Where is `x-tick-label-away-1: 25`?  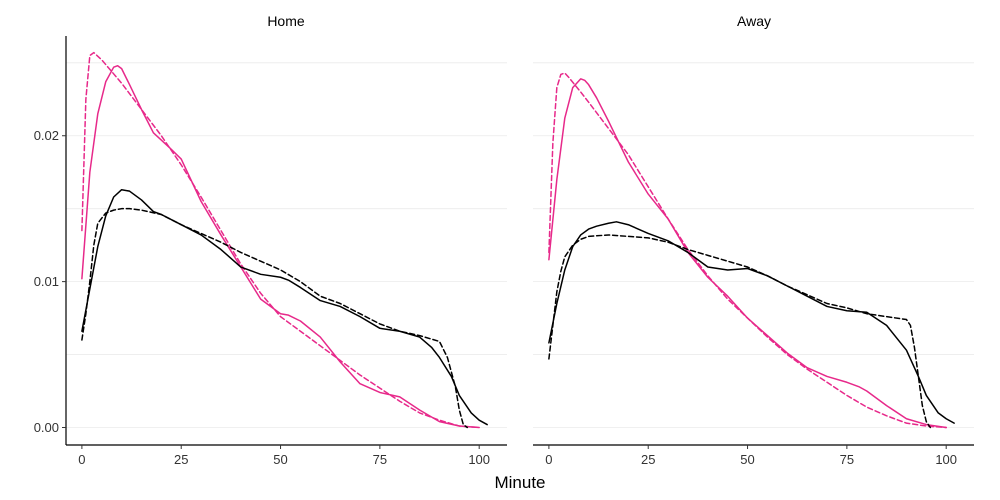 x-tick-label-away-1: 25 is located at coordinates (648, 459).